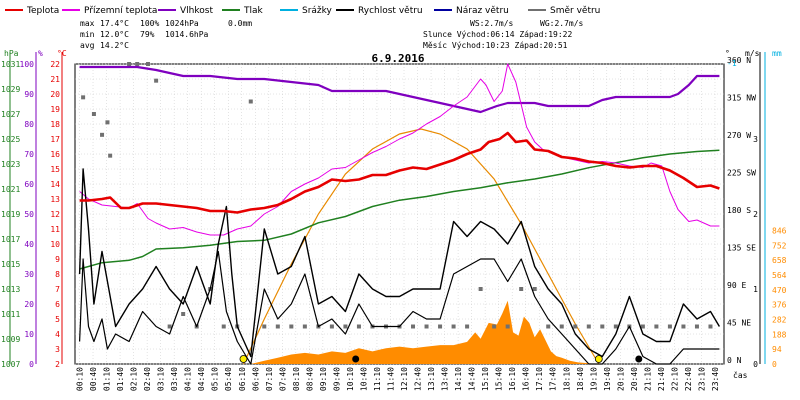  Describe the element at coordinates (10, 189) in the screenshot. I see `hpa-tick-7: 1021` at that location.